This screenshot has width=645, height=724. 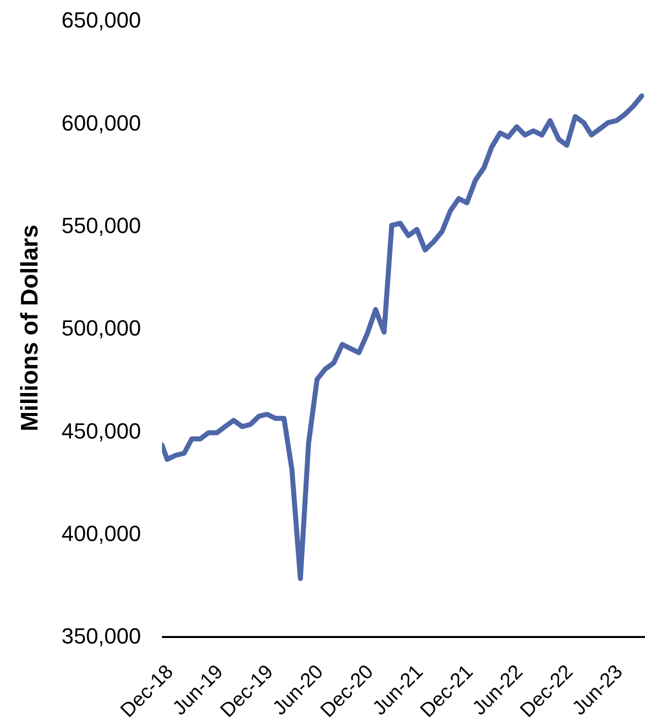 I want to click on y-tick-label: 600,000, so click(x=101, y=123).